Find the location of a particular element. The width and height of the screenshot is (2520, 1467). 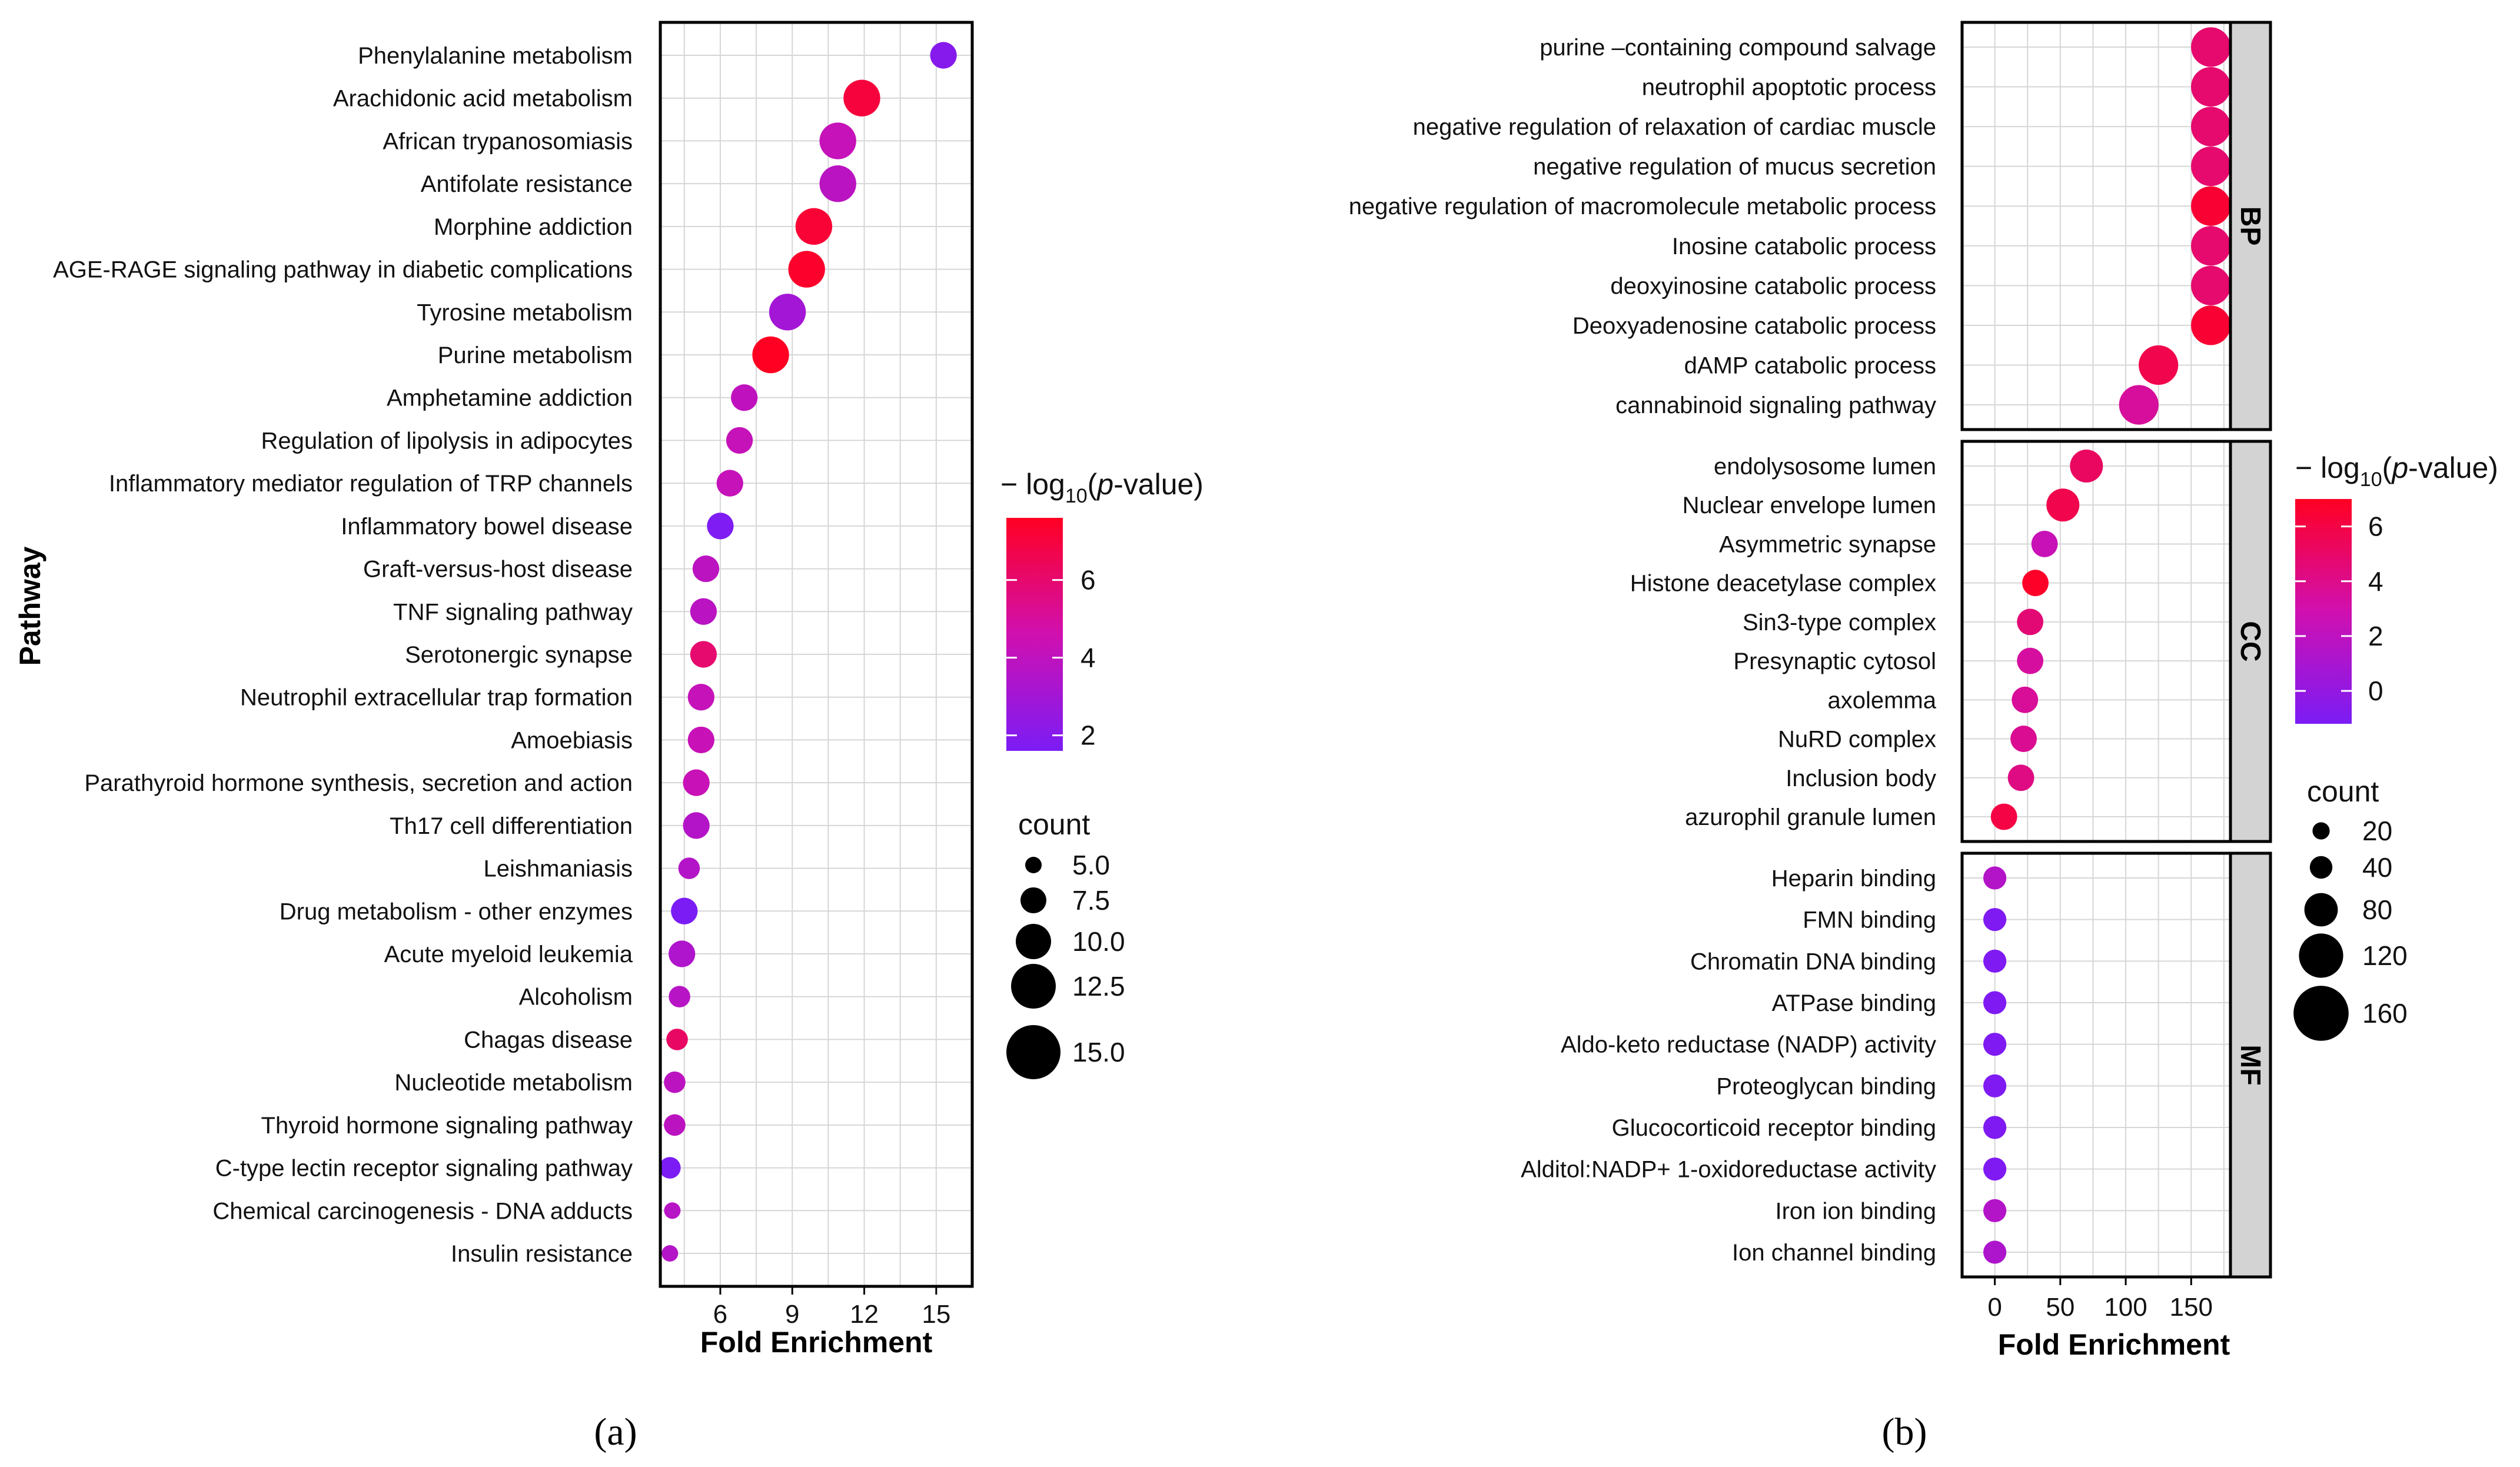

panel-b-x-axis-title: Fold Enrichment is located at coordinates (2114, 1345).